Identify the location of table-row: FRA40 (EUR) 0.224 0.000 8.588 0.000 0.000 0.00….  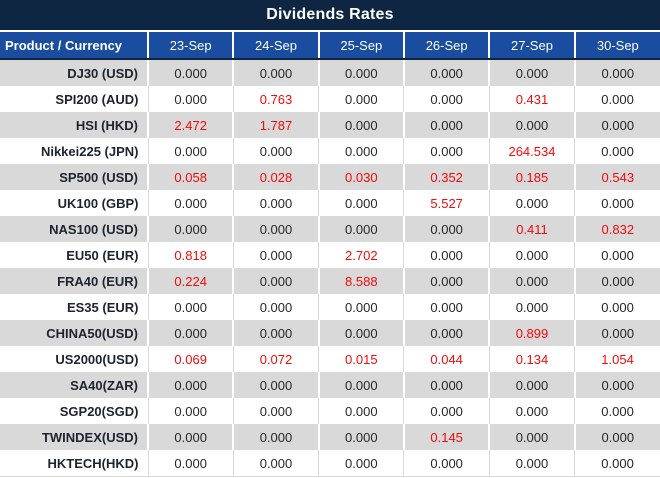
(330, 281).